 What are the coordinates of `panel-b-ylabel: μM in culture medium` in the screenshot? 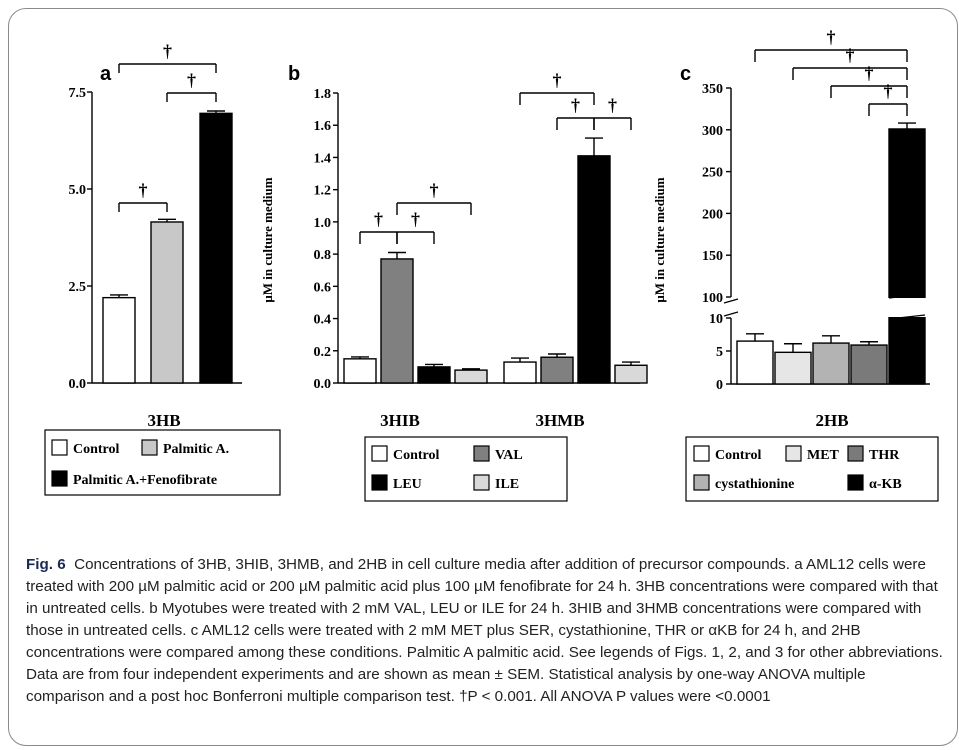 It's located at (267, 239).